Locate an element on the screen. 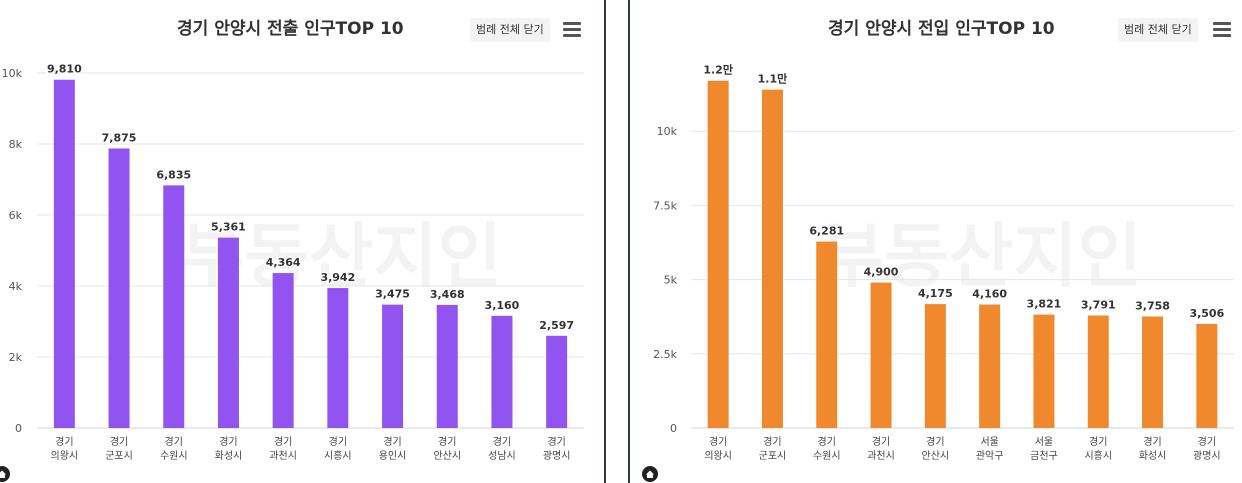  data-label: 6,281 is located at coordinates (826, 231).